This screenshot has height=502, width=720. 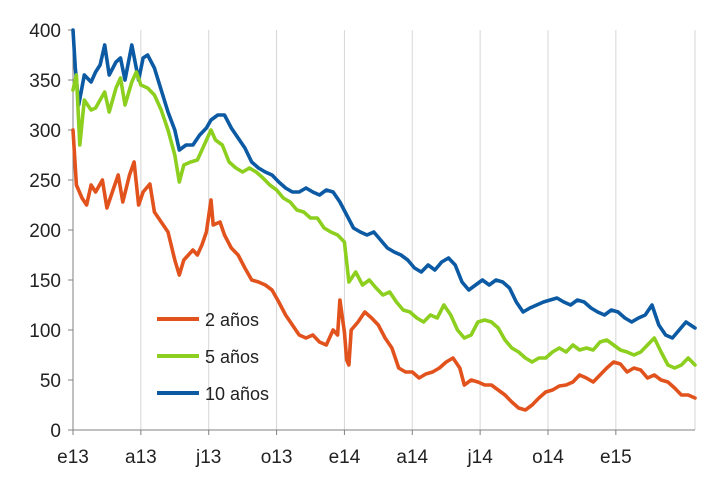 What do you see at coordinates (237, 394) in the screenshot?
I see `legend-label: 10 años` at bounding box center [237, 394].